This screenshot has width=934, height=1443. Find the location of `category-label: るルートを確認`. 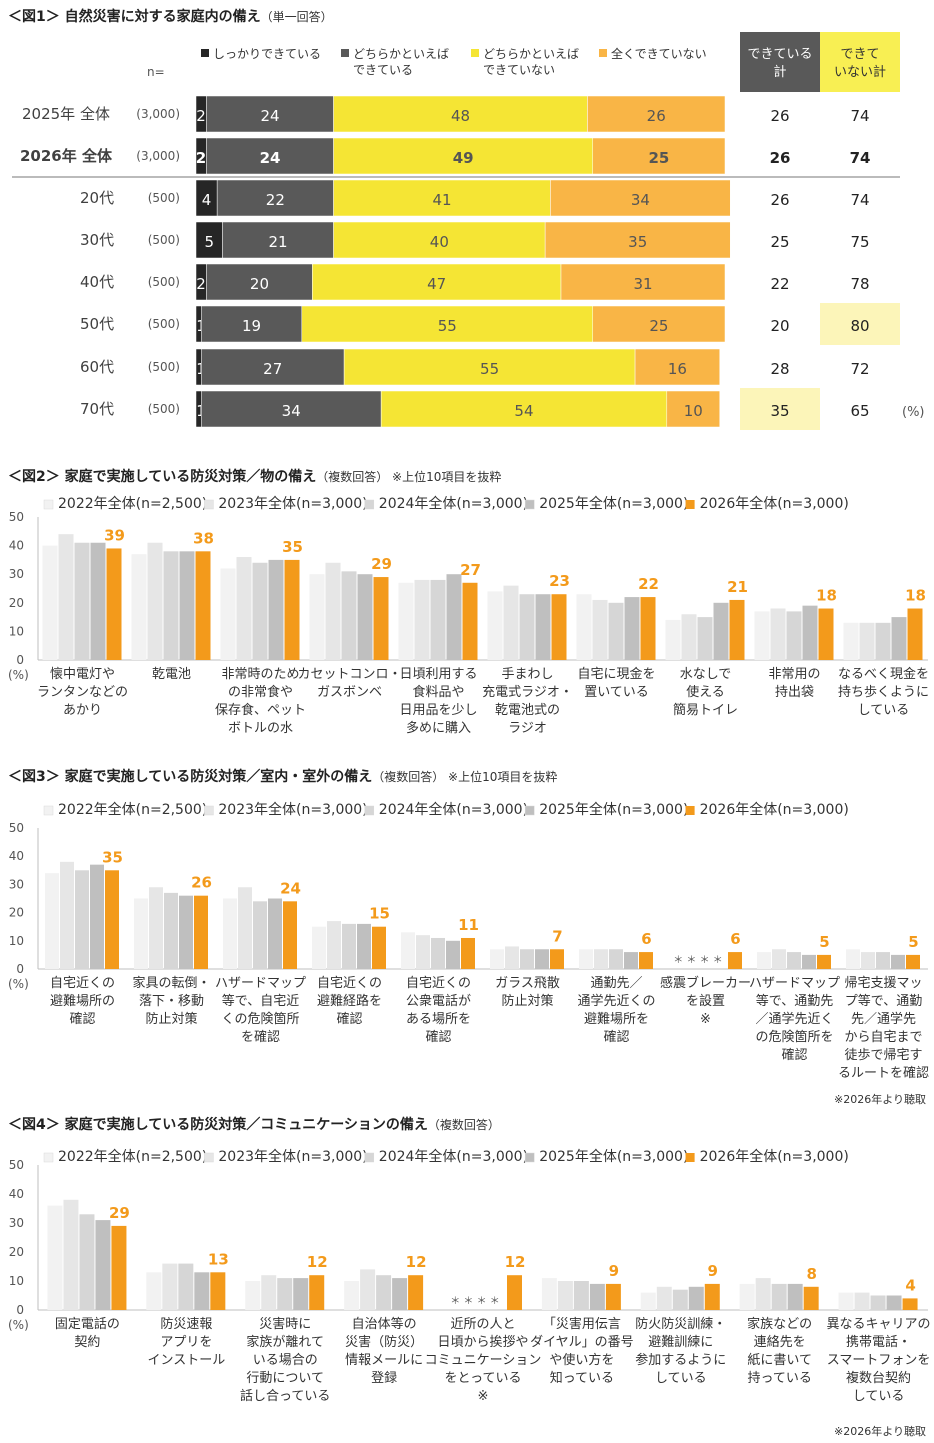

category-label: るルートを確認 is located at coordinates (883, 1073).